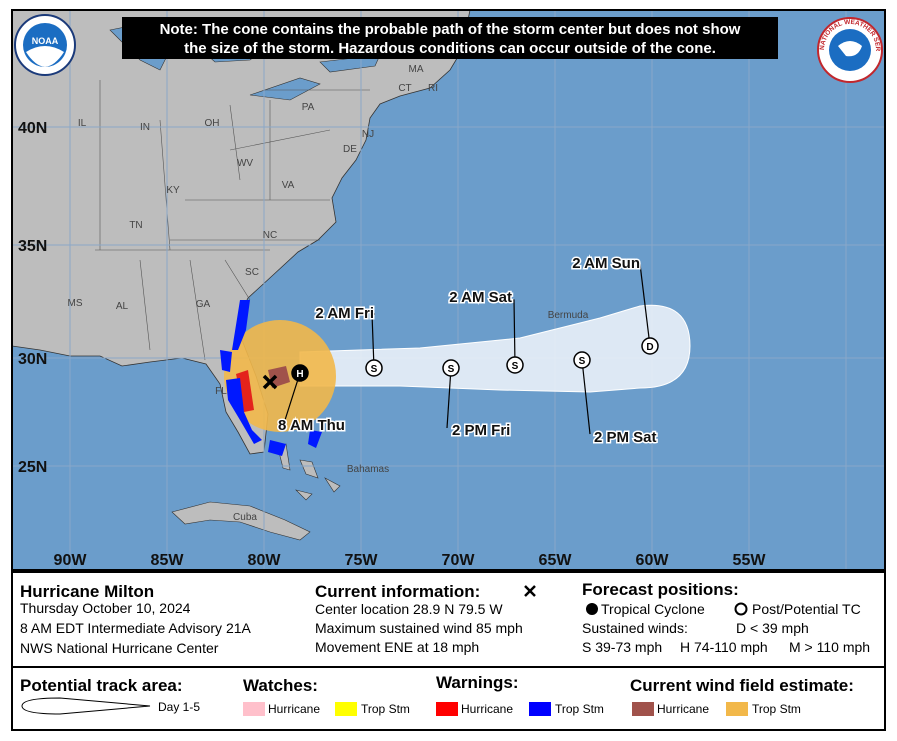 This screenshot has width=897, height=741. Describe the element at coordinates (309, 472) in the screenshot. I see `bahamas` at that location.